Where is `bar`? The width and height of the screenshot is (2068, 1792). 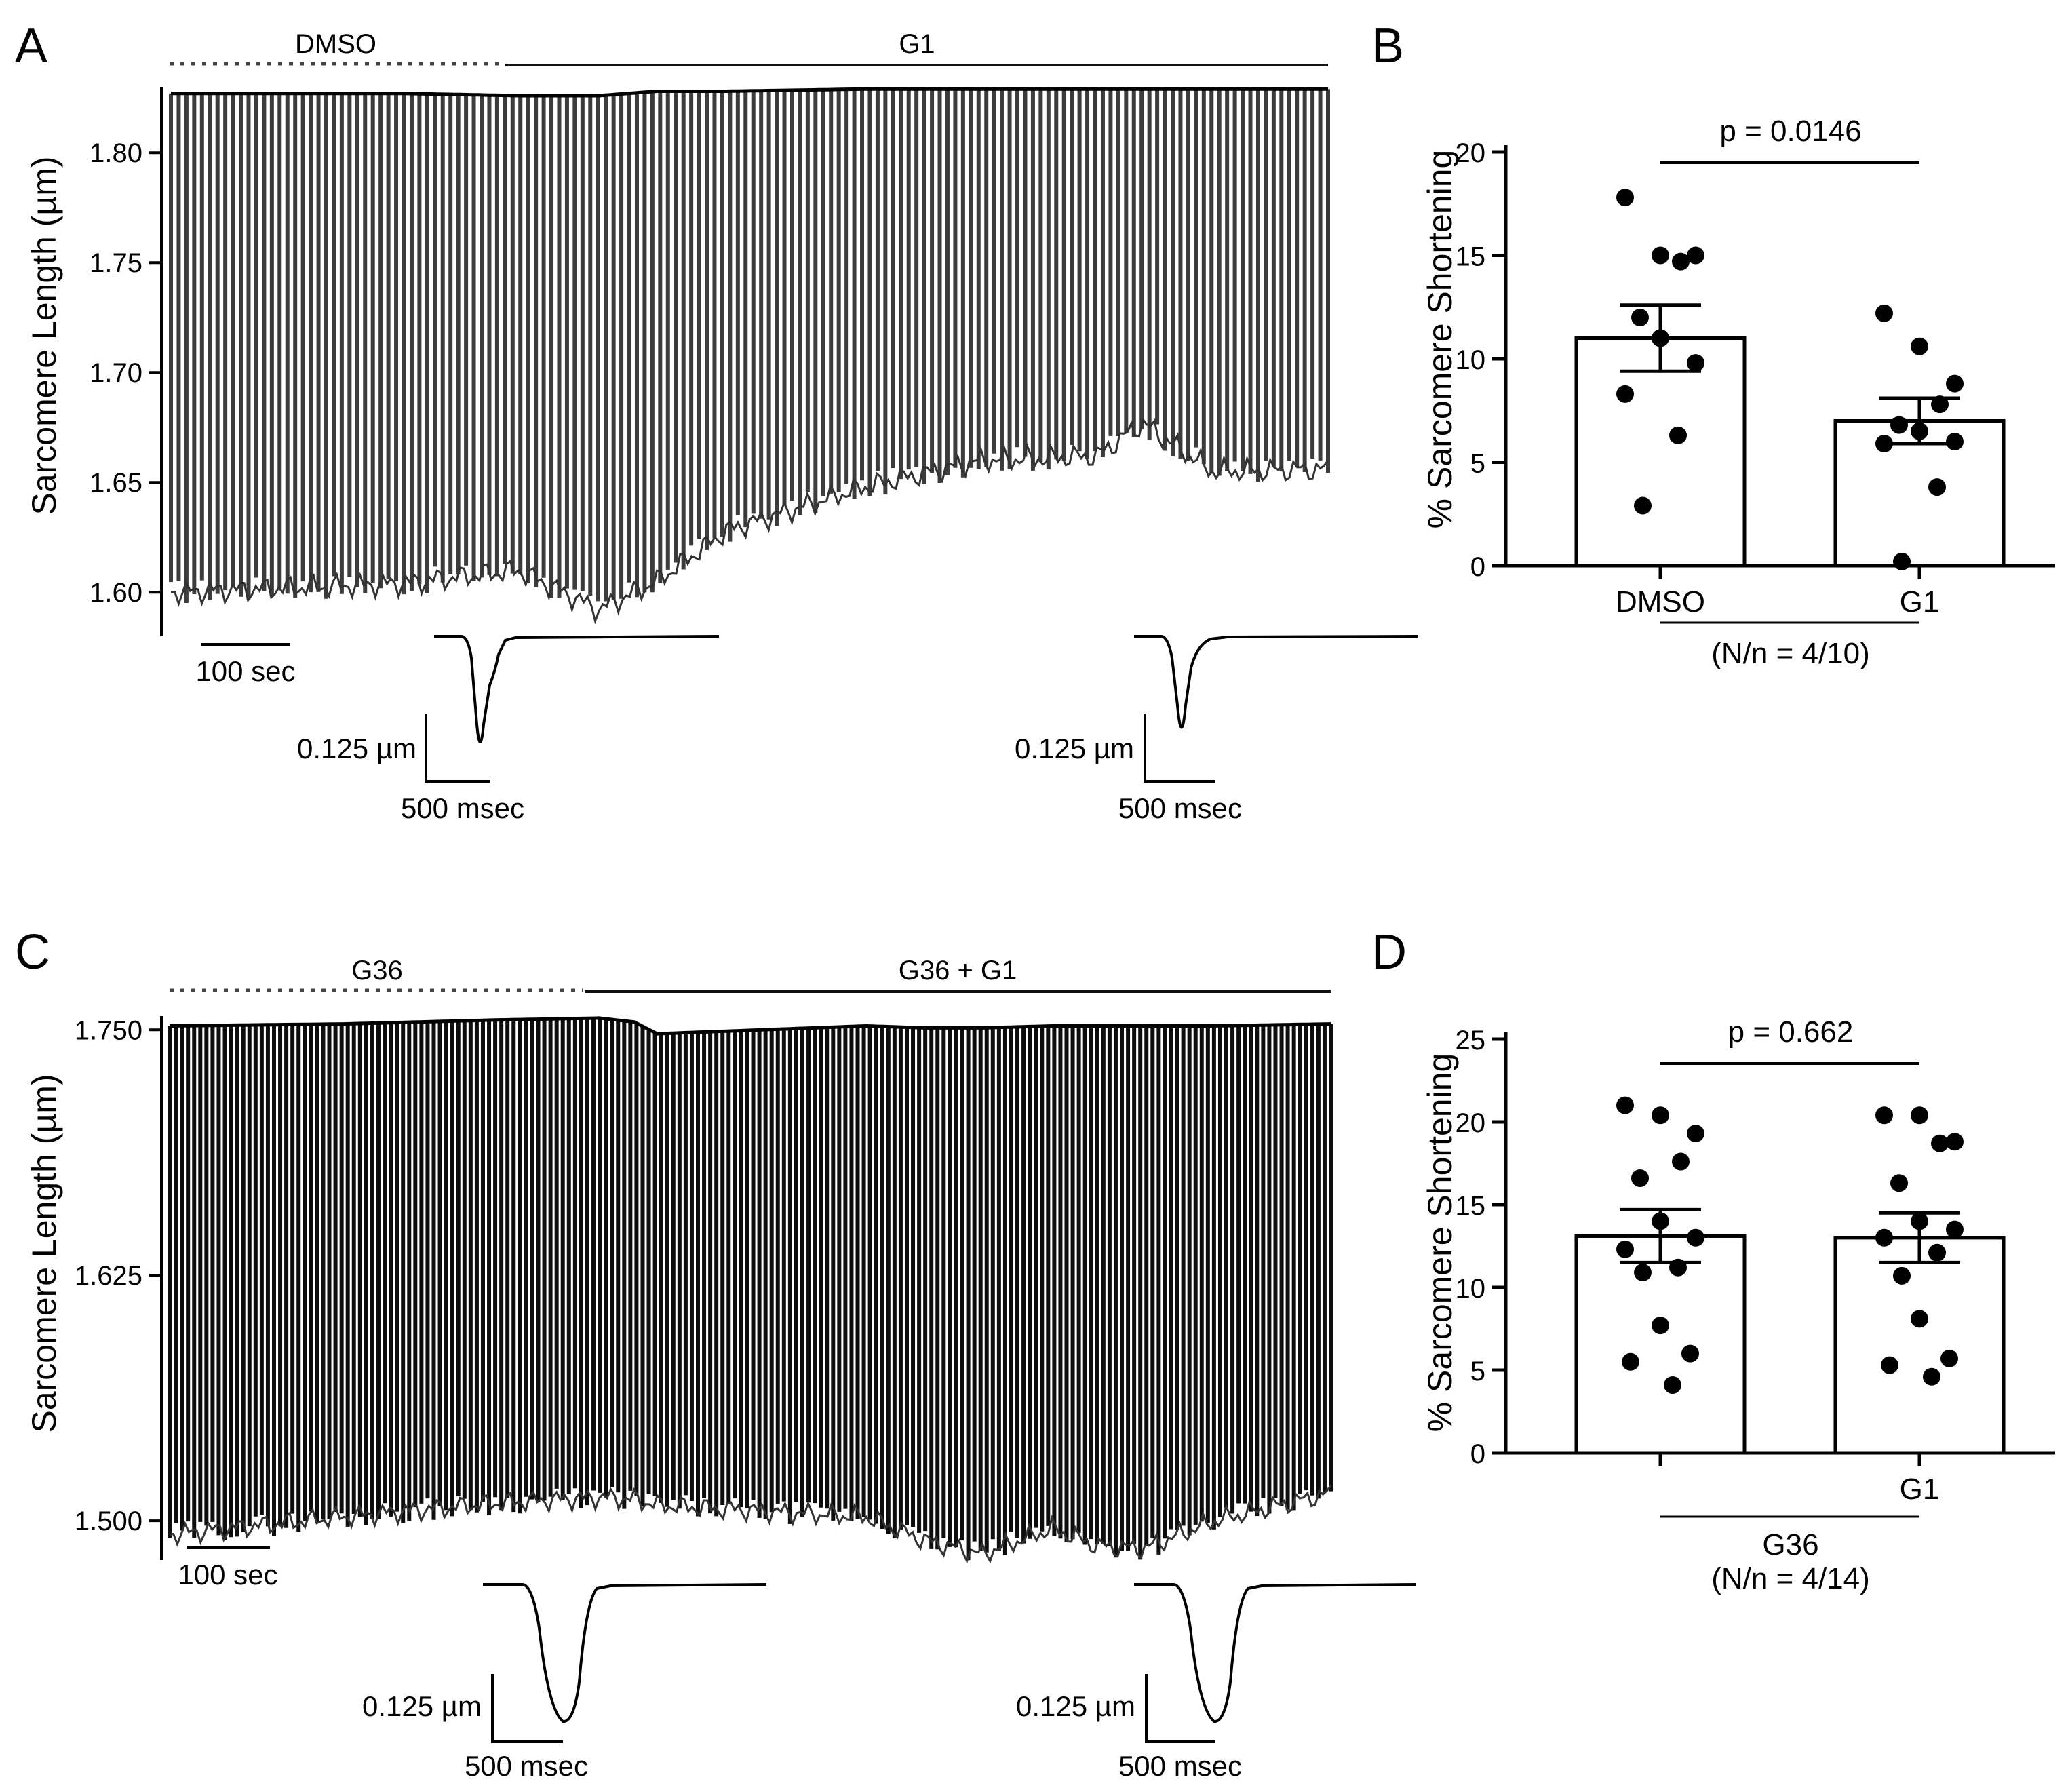
bar is located at coordinates (1660, 452).